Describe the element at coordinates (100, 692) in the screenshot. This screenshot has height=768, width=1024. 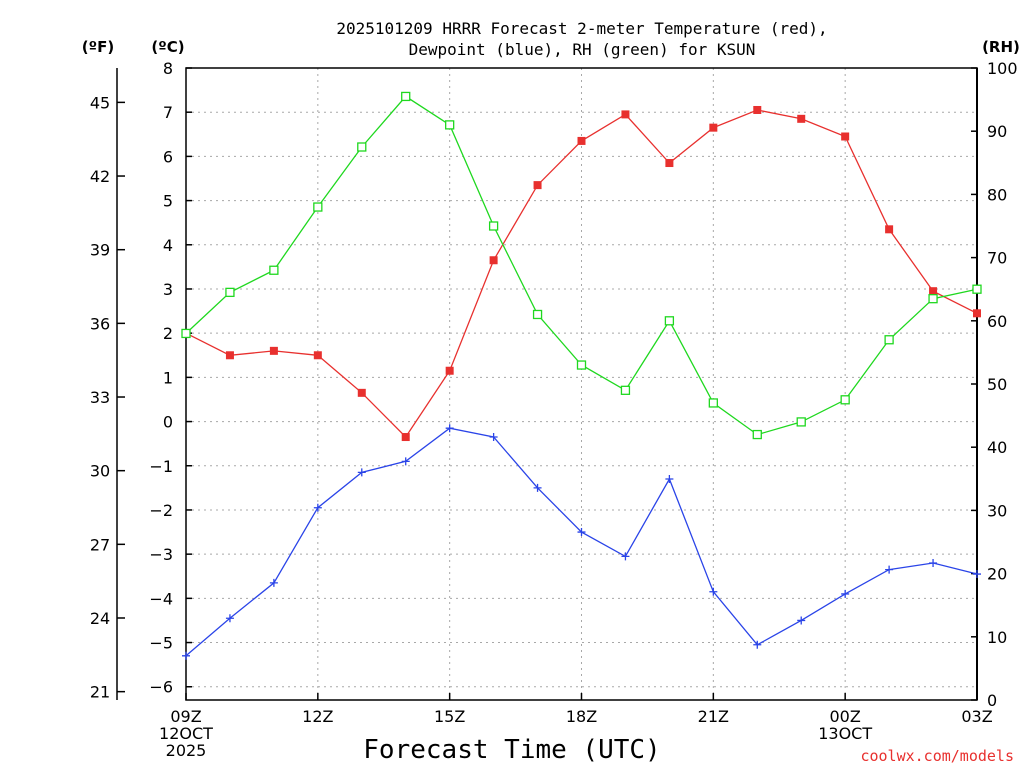
I see `fahrenheit-tick-label: 21` at that location.